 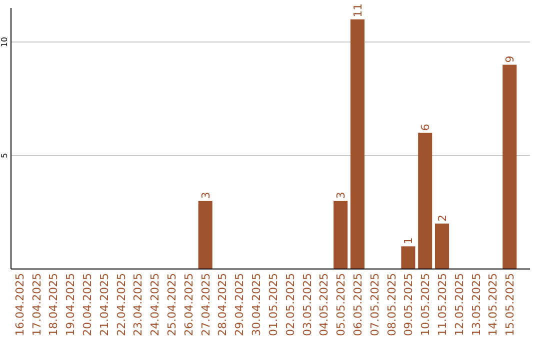 I want to click on x-tick-label: 22.04.2025, so click(x=121, y=304).